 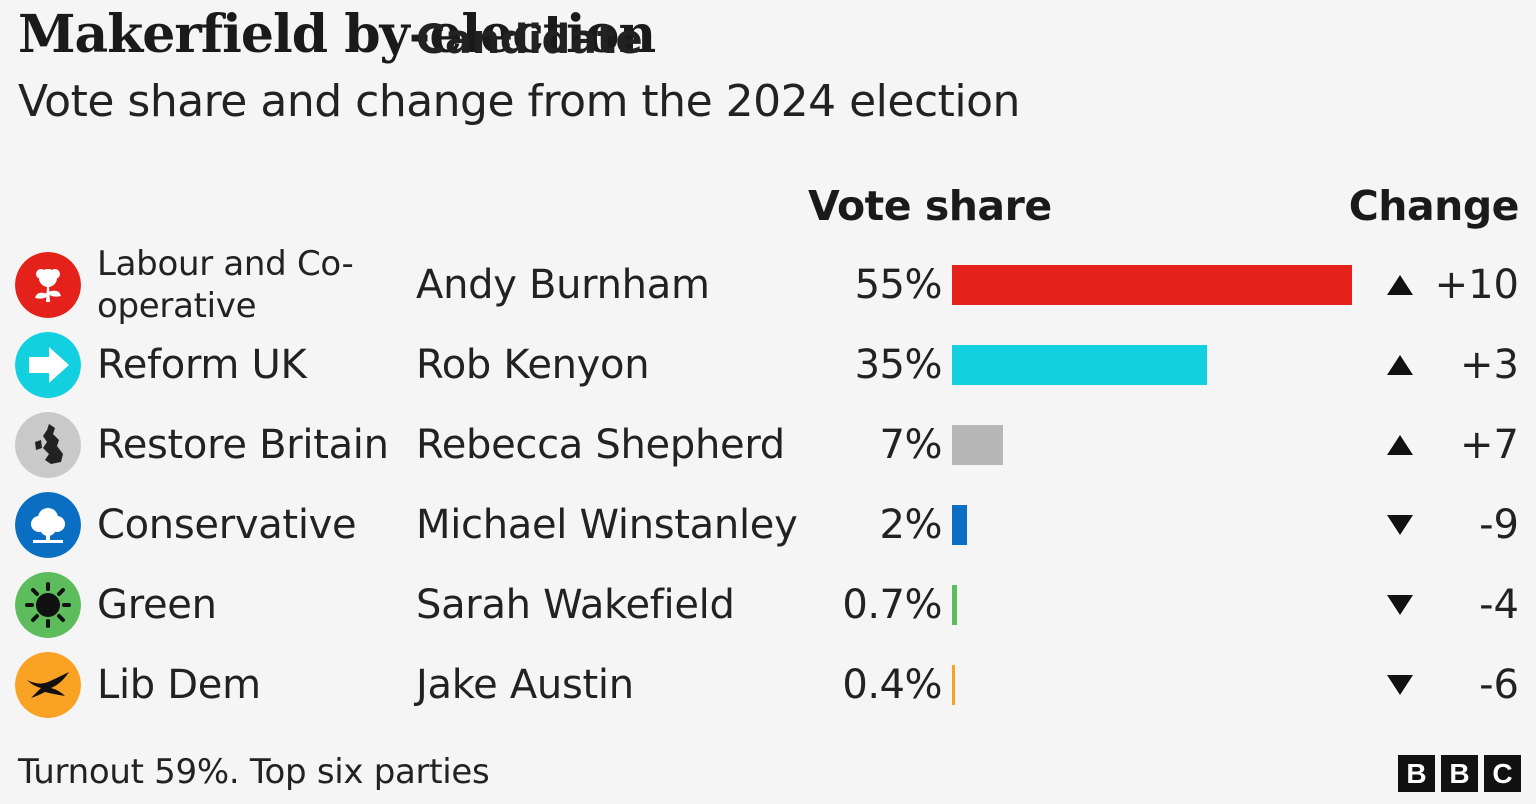 What do you see at coordinates (575, 605) in the screenshot?
I see `candidate-name: Sarah Wakefield` at bounding box center [575, 605].